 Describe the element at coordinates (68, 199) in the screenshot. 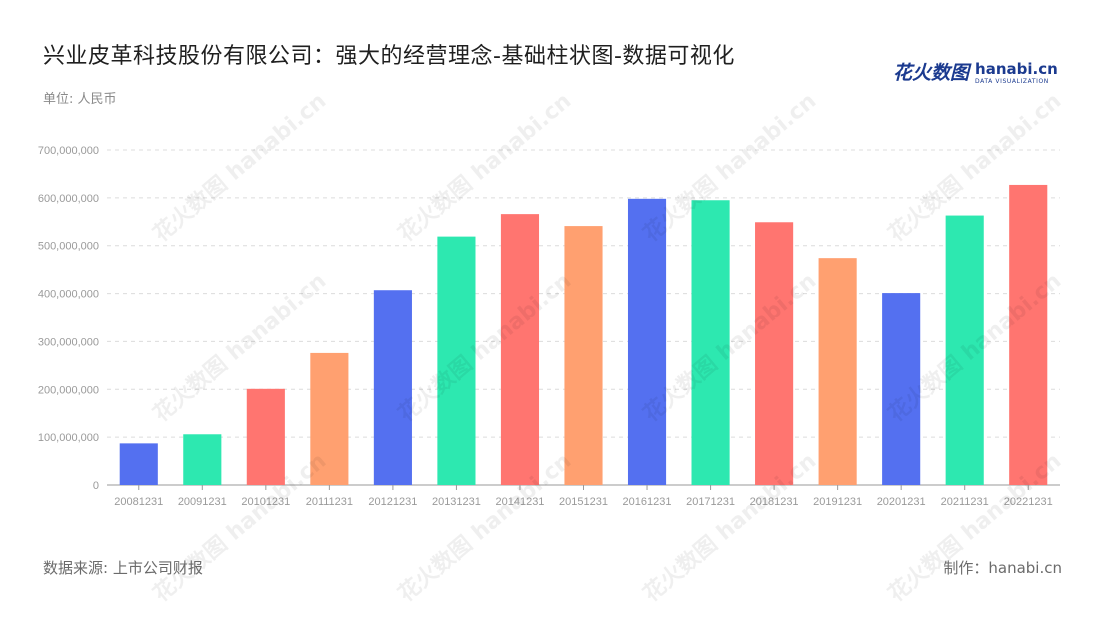

I see `y-tick-label: 600,000,000` at that location.